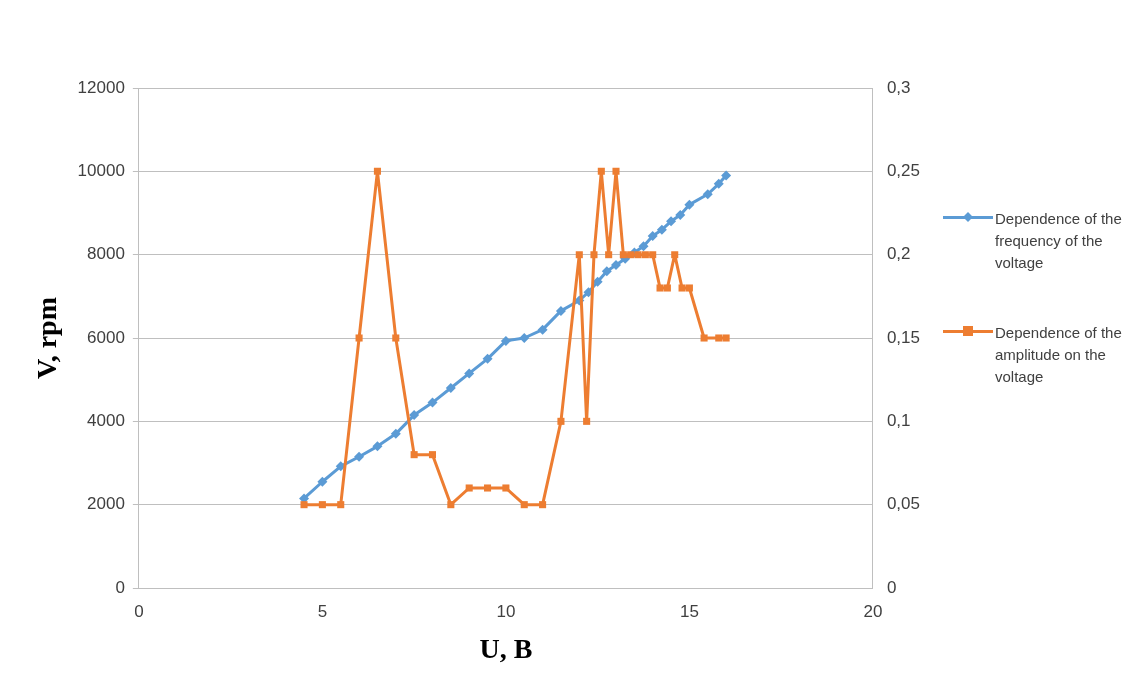 The width and height of the screenshot is (1145, 690). I want to click on y2-tick-label: 0,3, so click(898, 87).